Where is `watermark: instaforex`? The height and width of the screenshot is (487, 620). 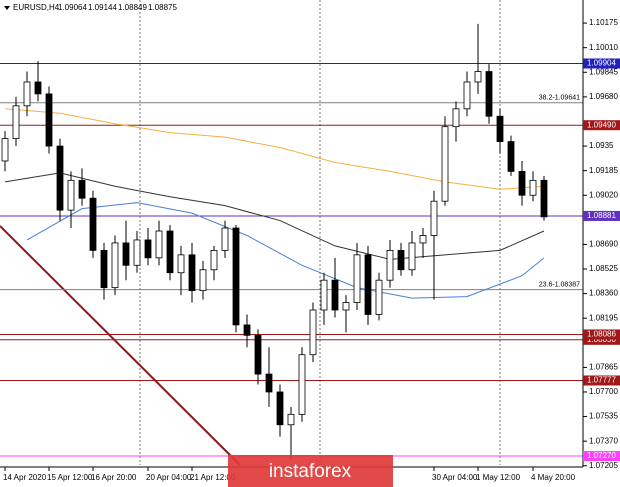
watermark: instaforex is located at coordinates (310, 471).